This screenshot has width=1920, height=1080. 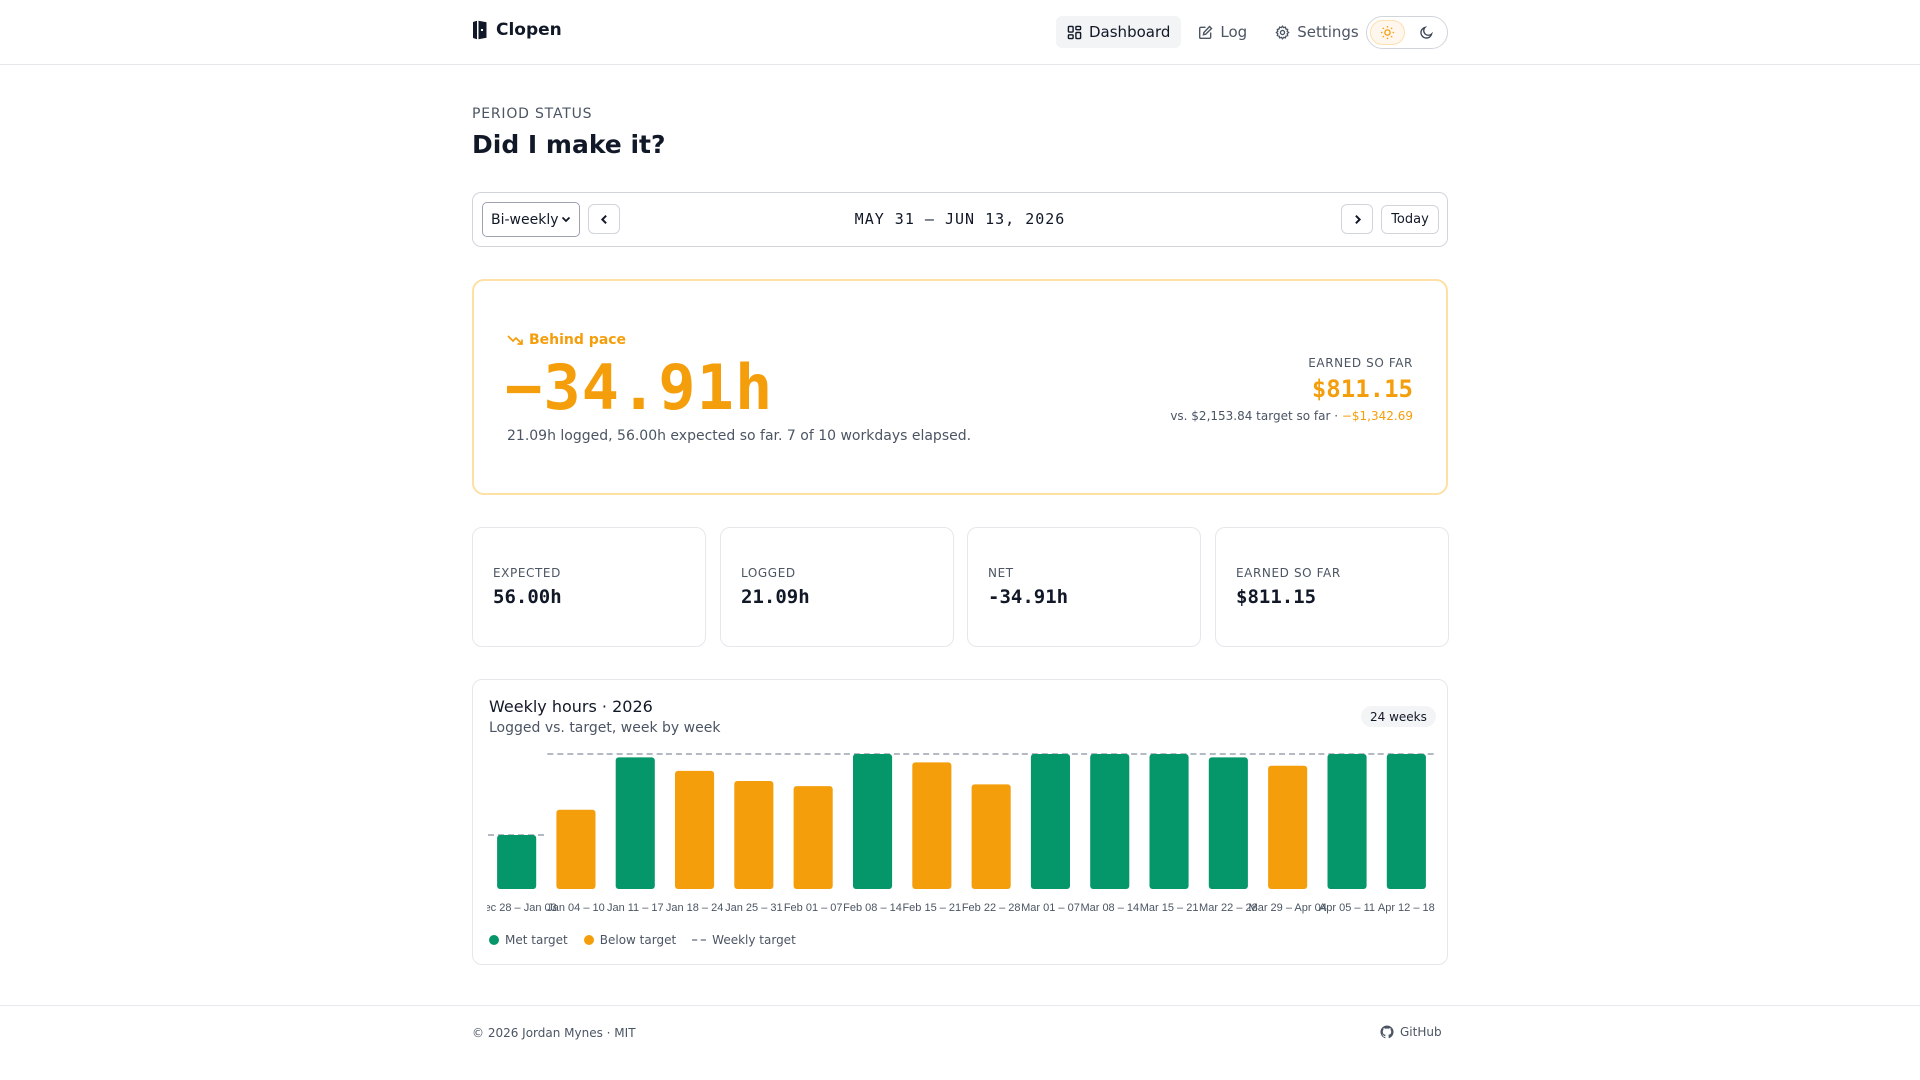 I want to click on chevron-left-icon, so click(x=603, y=219).